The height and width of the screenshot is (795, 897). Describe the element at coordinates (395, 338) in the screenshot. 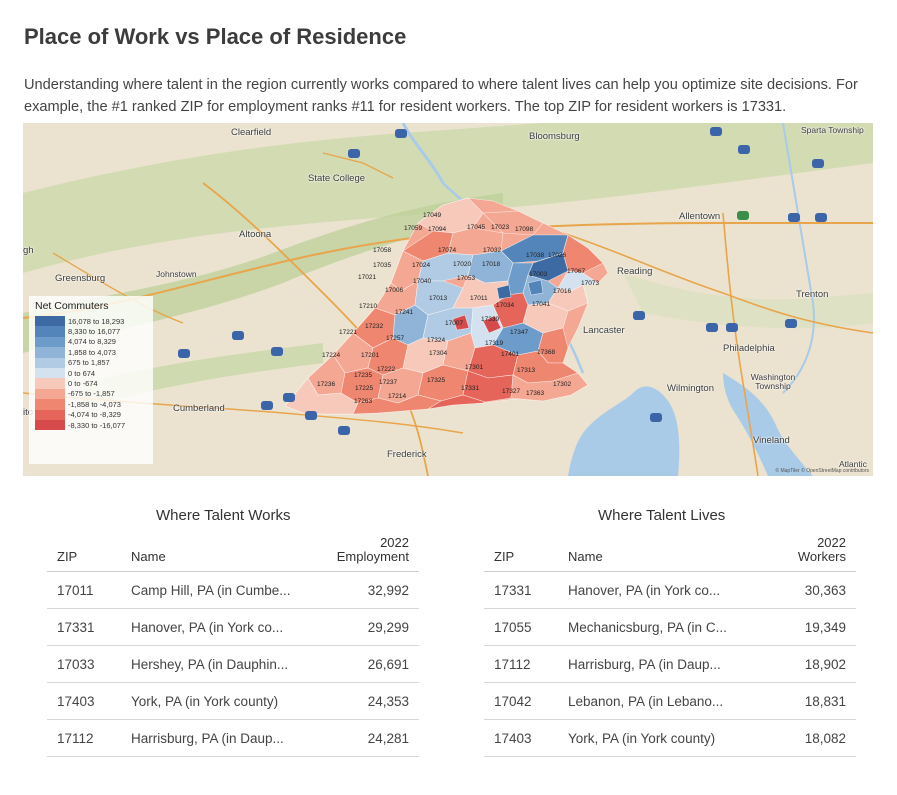

I see `zip-label: 17257` at that location.